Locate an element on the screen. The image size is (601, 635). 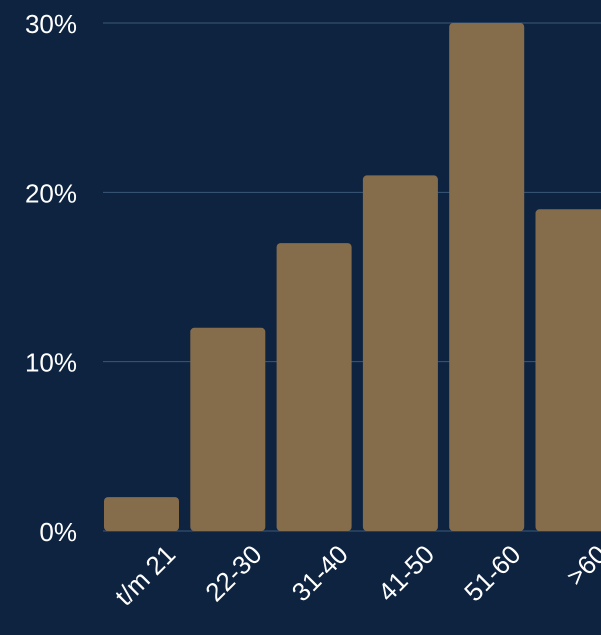
y-axis-tick-labels: 0% 10% 20% 30% is located at coordinates (51, 278).